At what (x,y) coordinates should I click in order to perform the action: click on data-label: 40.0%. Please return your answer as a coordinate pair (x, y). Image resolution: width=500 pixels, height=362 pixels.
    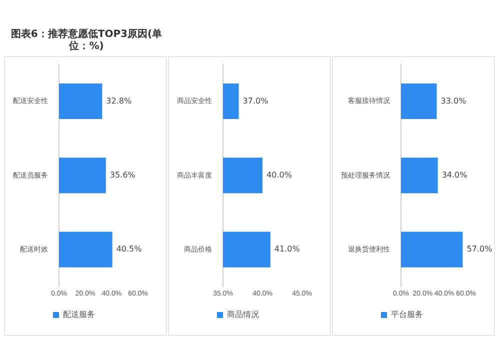
    Looking at the image, I should click on (279, 175).